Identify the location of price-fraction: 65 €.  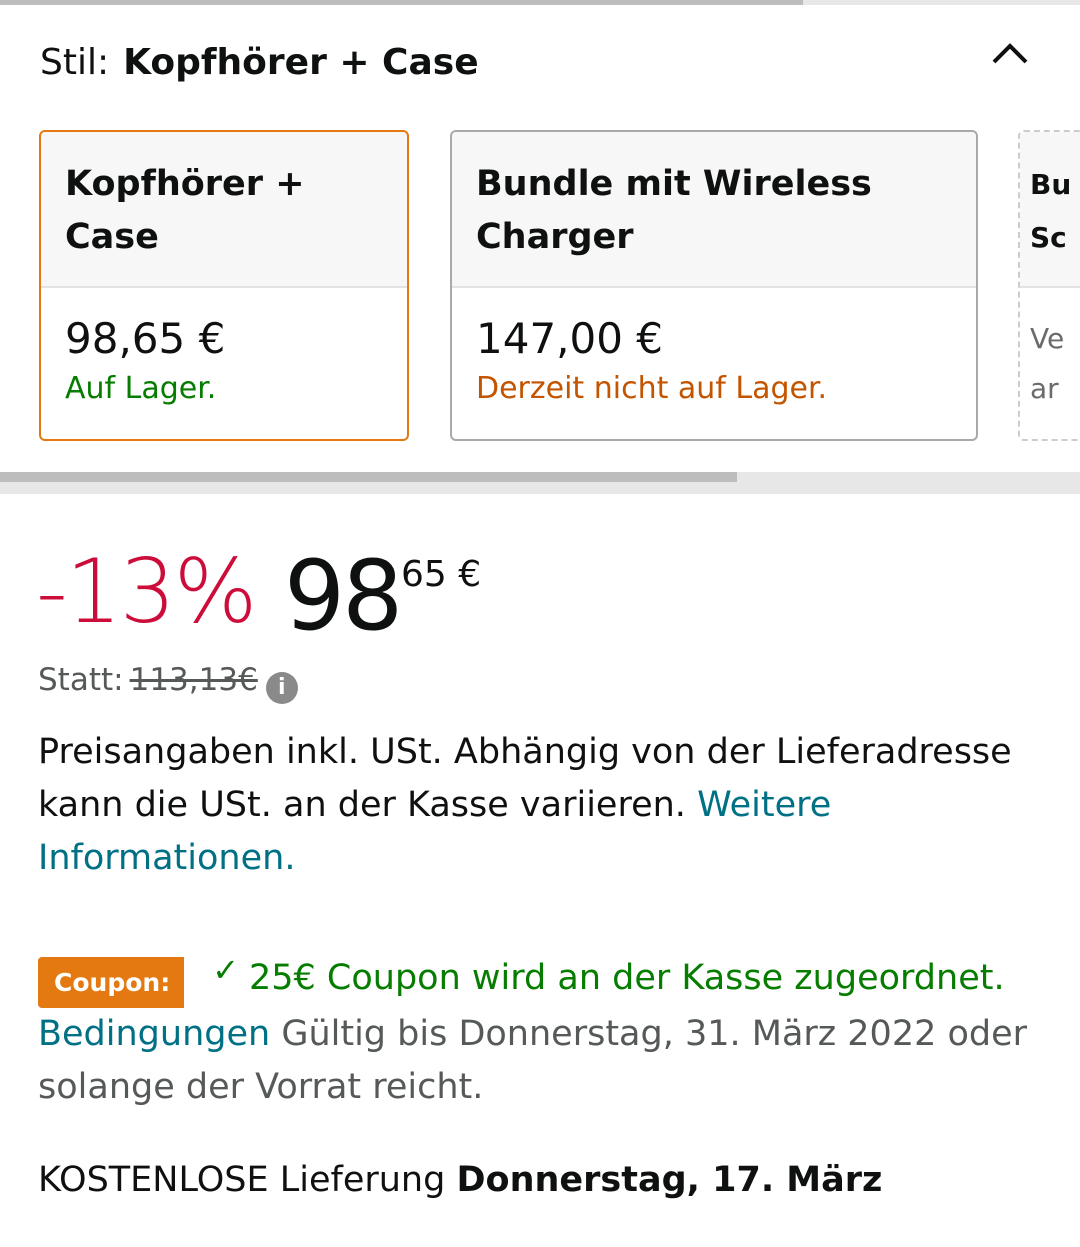
(441, 574).